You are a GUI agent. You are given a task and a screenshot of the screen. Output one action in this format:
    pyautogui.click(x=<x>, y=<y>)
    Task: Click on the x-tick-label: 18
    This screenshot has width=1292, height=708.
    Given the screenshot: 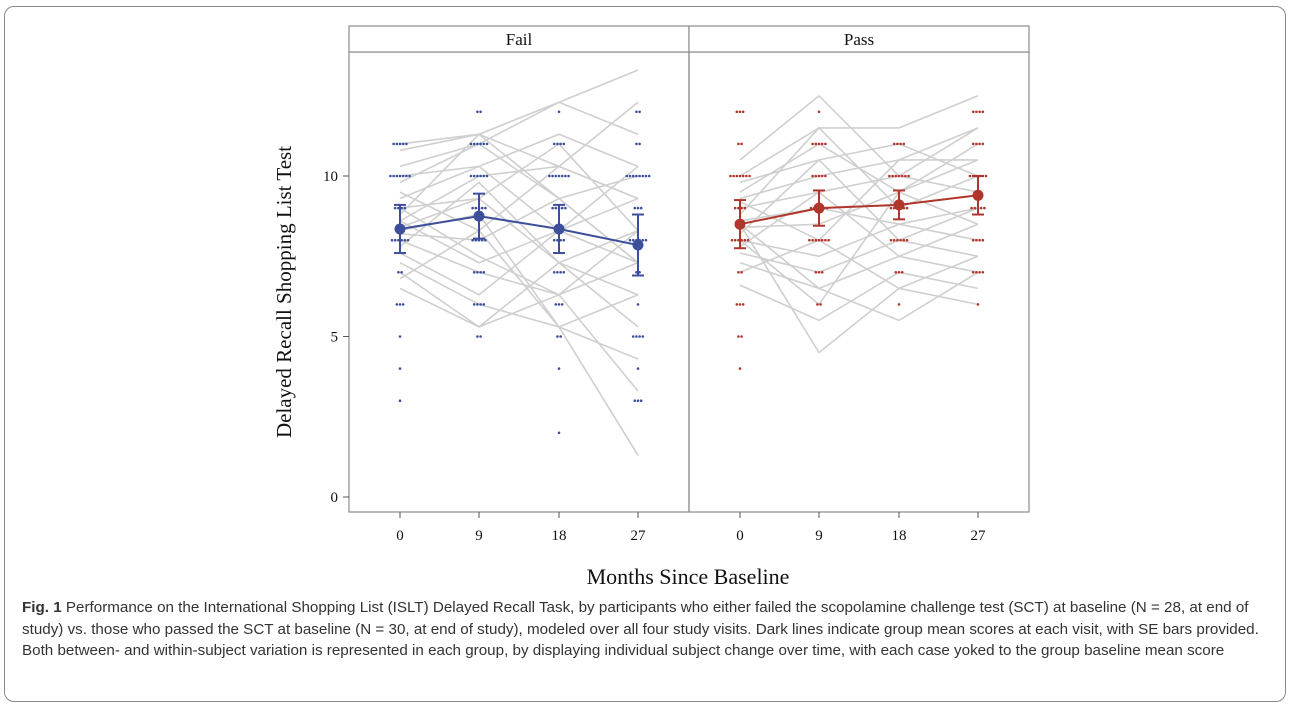 What is the action you would take?
    pyautogui.click(x=899, y=536)
    